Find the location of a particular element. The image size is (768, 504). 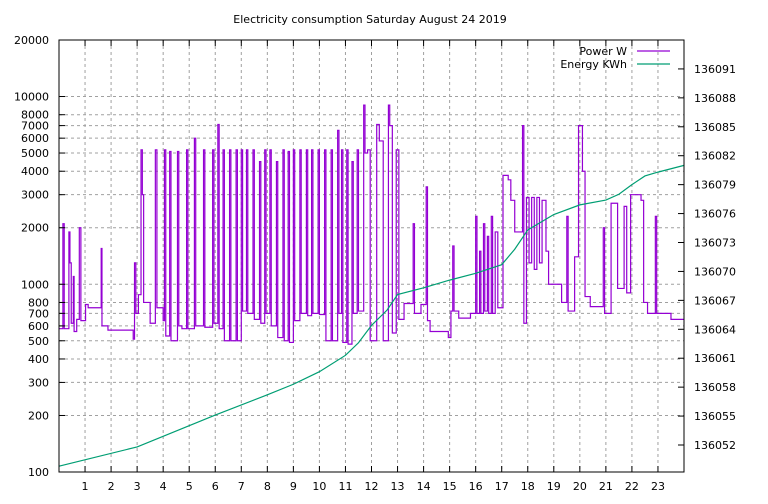

x-tick-label: 1 is located at coordinates (85, 486).